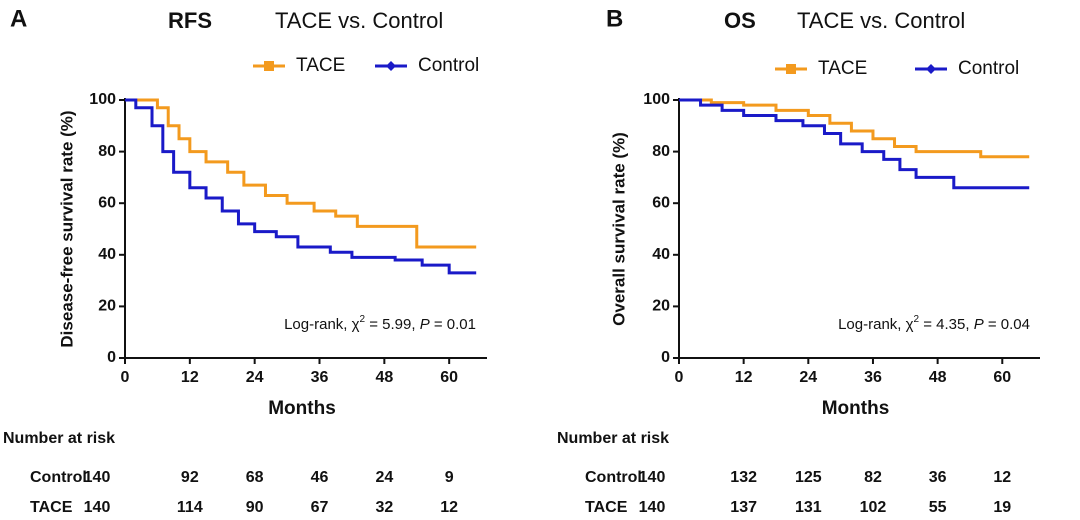  Describe the element at coordinates (808, 477) in the screenshot. I see `risk-count: 125` at that location.